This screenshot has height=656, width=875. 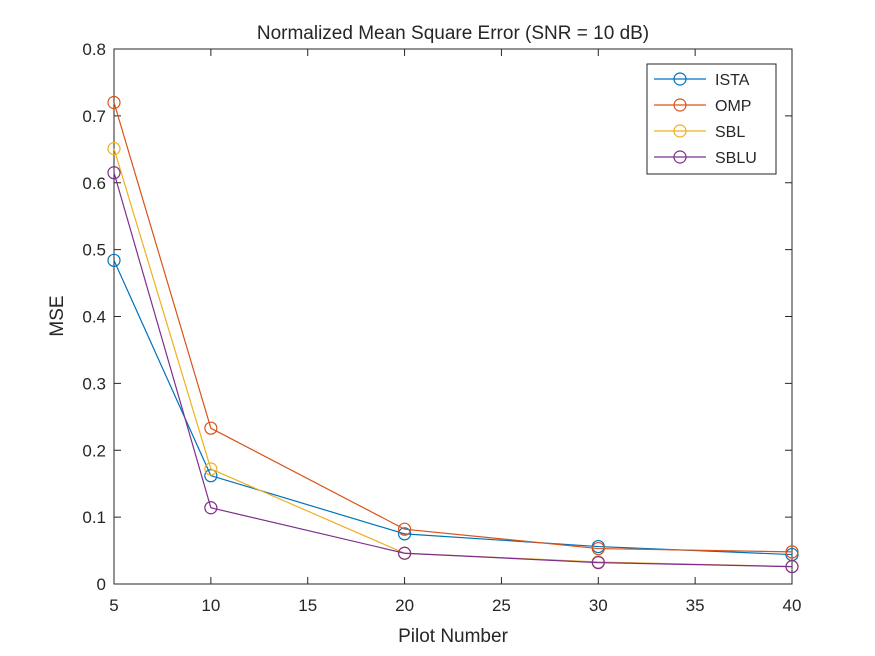 What do you see at coordinates (730, 132) in the screenshot?
I see `legend-label: SBL` at bounding box center [730, 132].